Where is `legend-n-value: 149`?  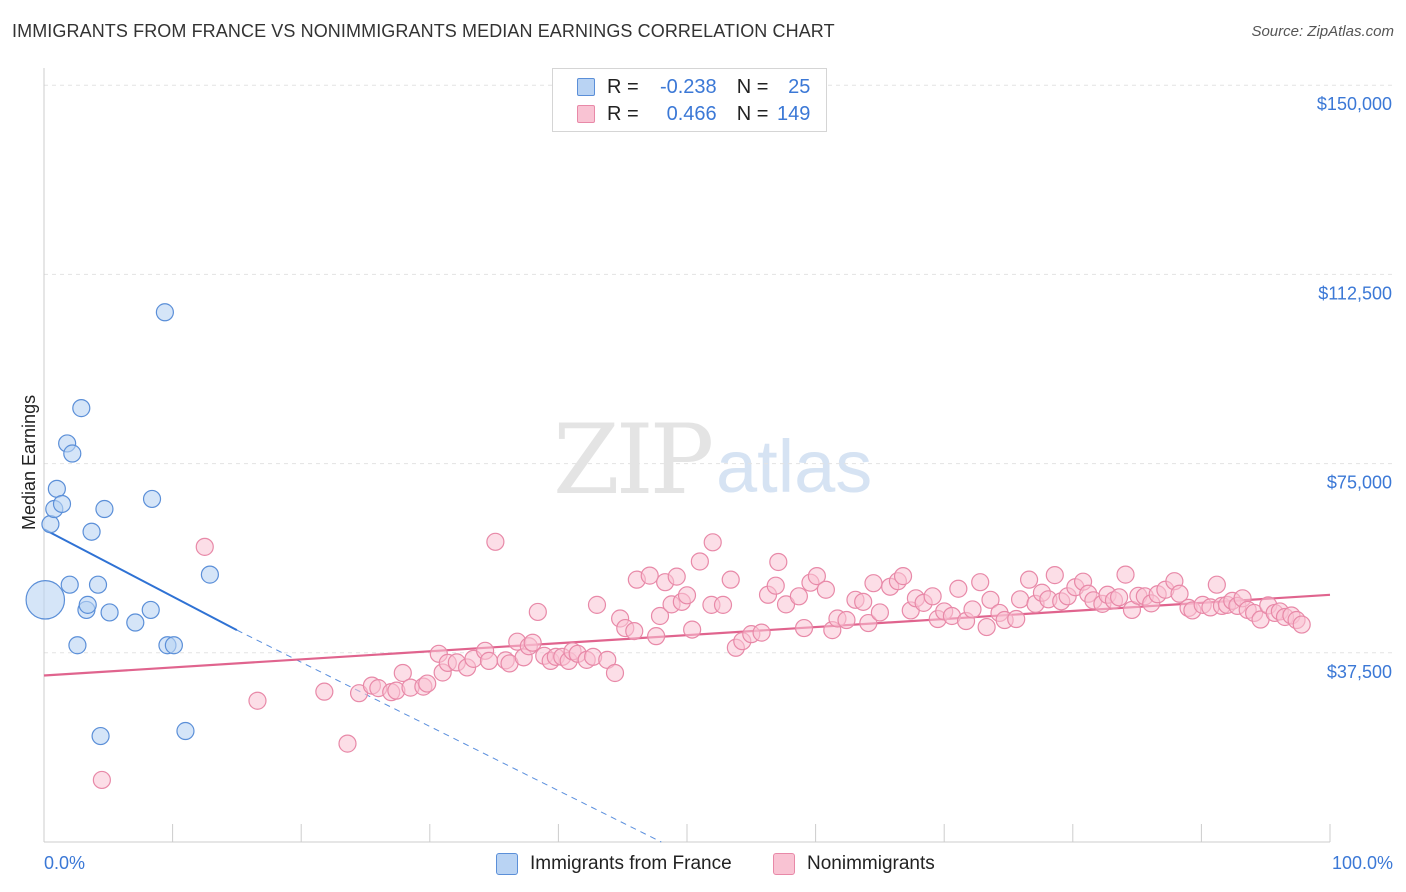
legend-n-value: 149 is located at coordinates (794, 113).